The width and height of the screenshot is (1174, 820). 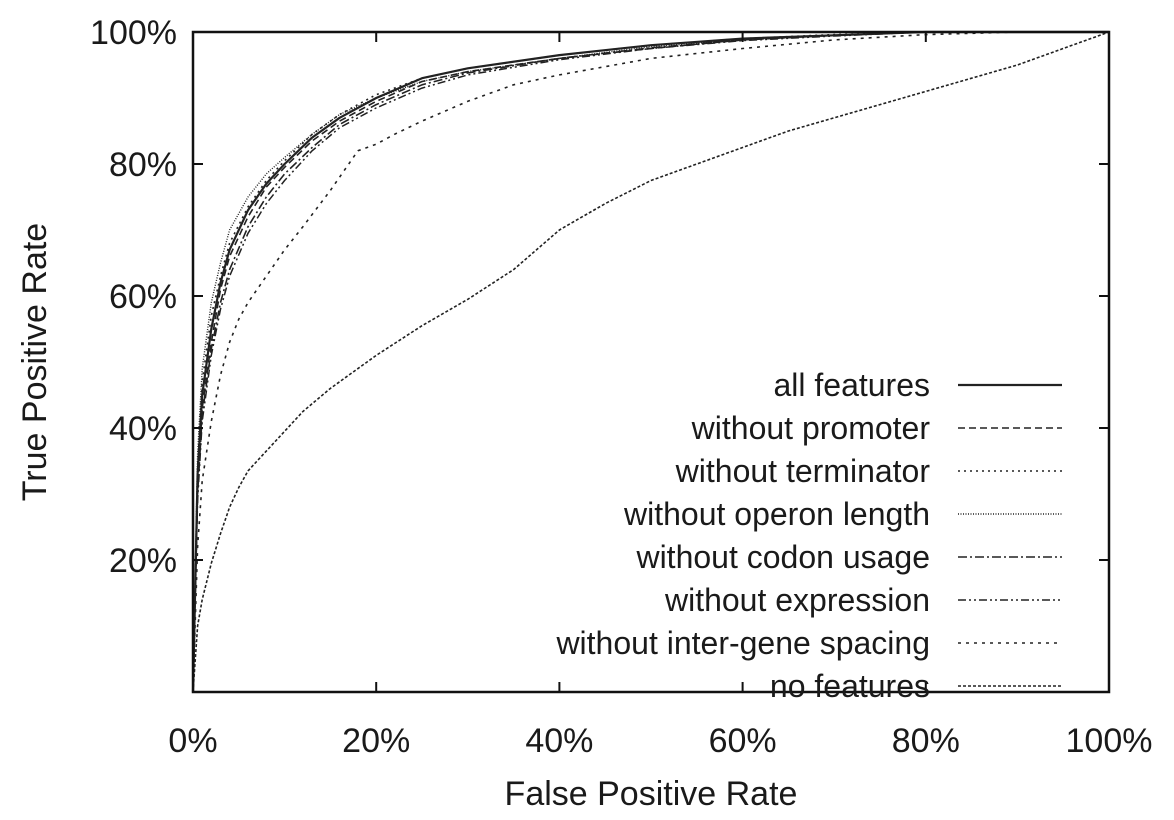 What do you see at coordinates (803, 471) in the screenshot?
I see `legend-label: without terminator` at bounding box center [803, 471].